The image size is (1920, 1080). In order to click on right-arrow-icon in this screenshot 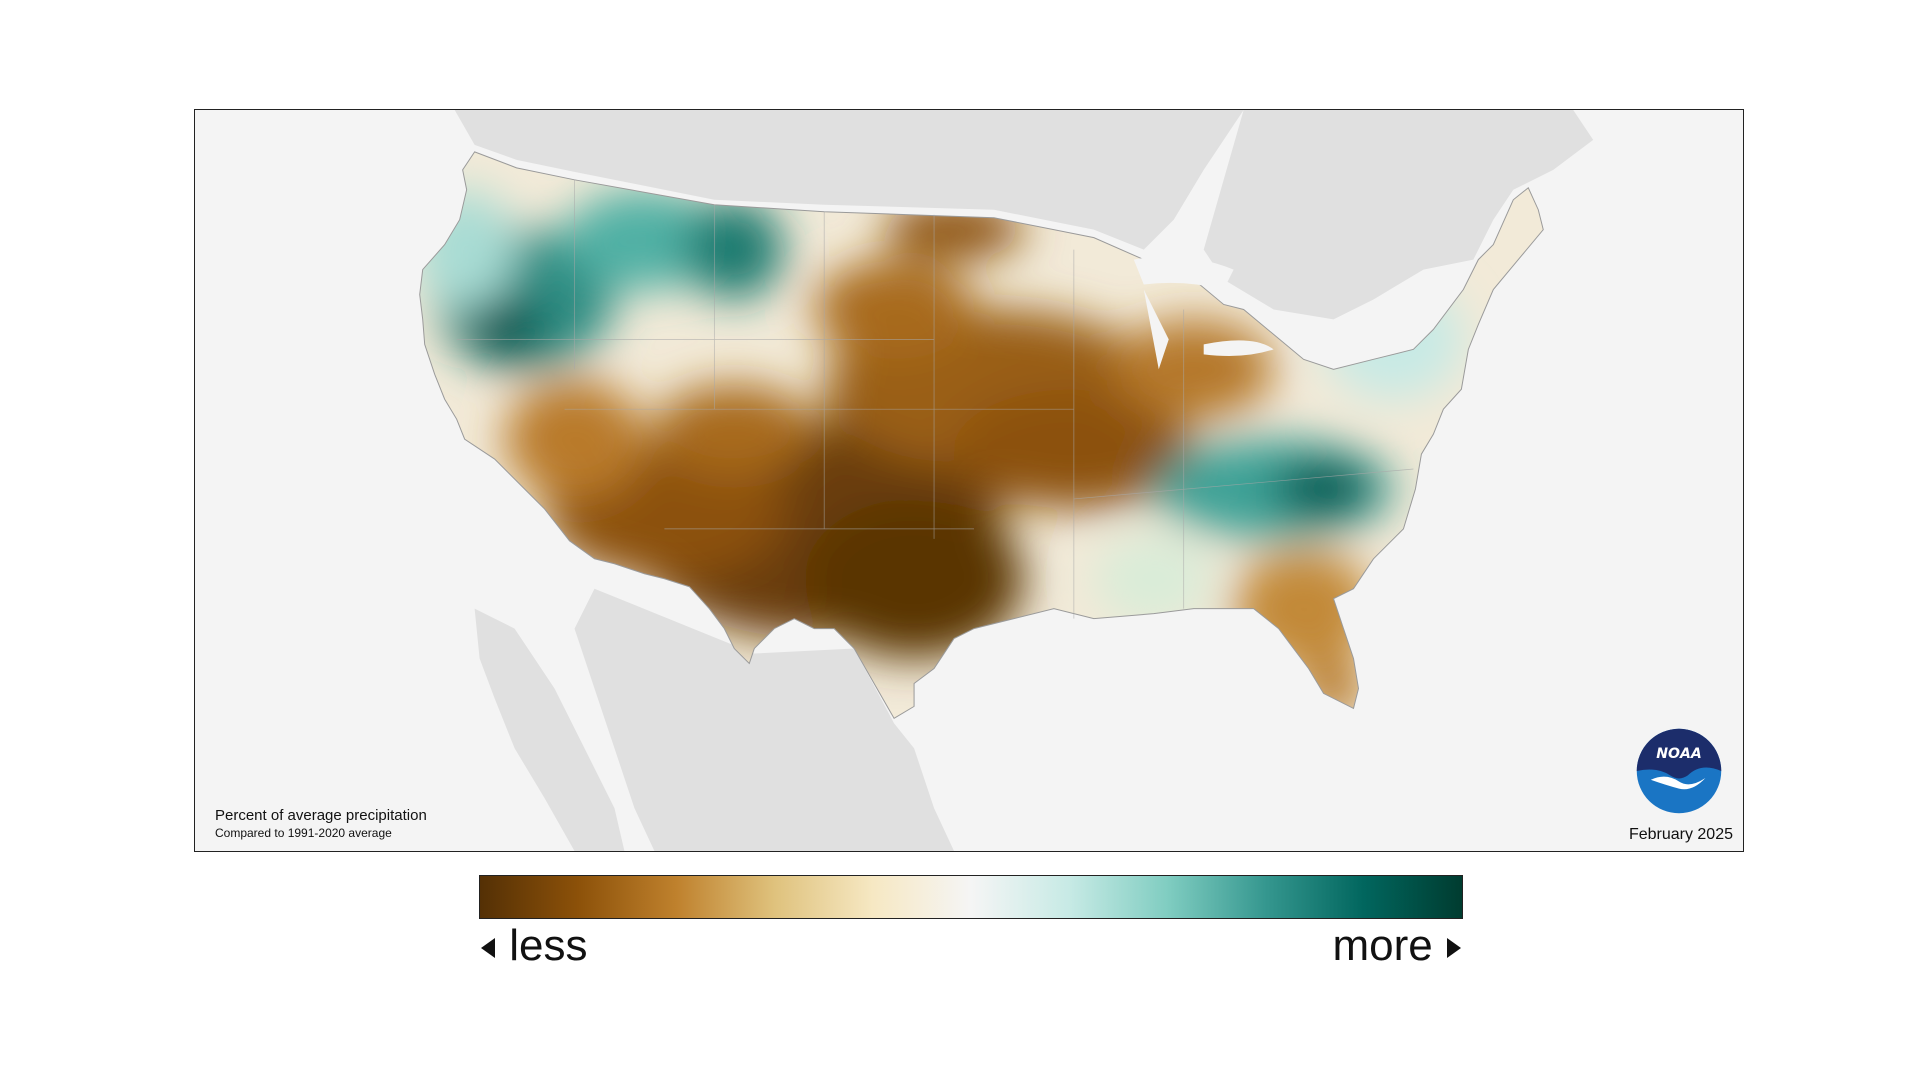, I will do `click(1454, 948)`.